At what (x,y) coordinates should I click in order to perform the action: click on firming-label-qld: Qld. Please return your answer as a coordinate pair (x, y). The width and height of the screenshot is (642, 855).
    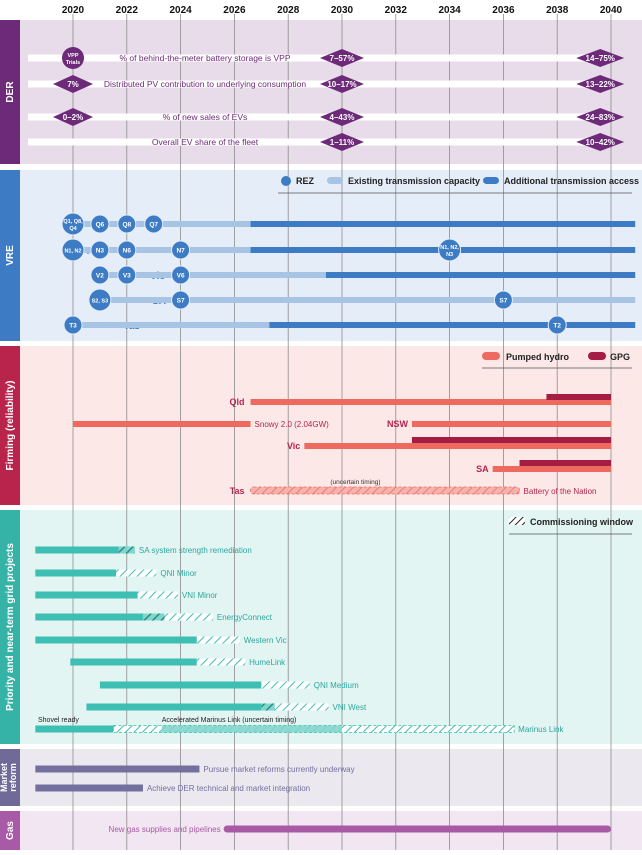
    Looking at the image, I should click on (237, 402).